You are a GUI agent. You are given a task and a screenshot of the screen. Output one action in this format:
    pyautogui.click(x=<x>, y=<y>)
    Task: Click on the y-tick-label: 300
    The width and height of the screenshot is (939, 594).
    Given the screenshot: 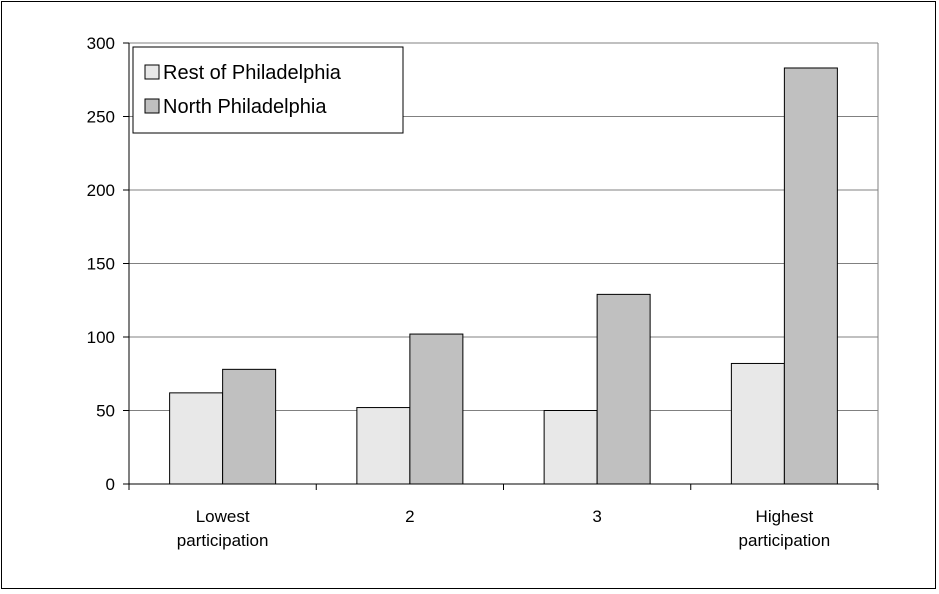 What is the action you would take?
    pyautogui.click(x=101, y=43)
    